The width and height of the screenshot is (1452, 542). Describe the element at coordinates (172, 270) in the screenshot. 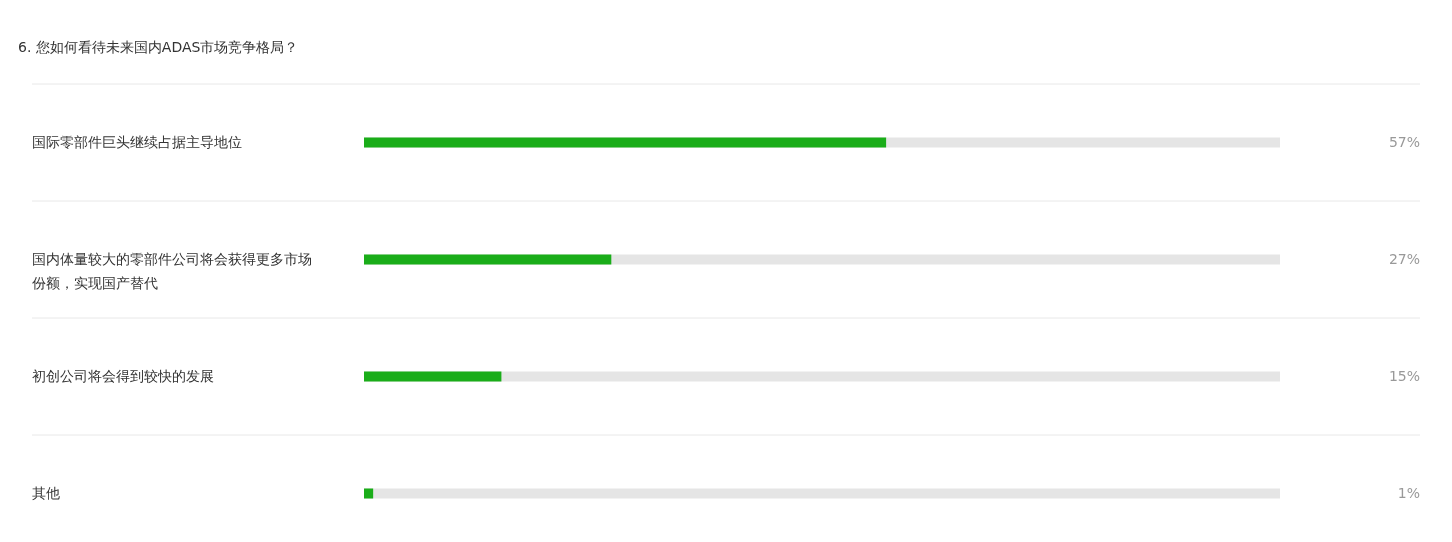

I see `y-tick-label: 国内体量较大的零部件公司将会获得更多市场份额，实现国产替代` at that location.